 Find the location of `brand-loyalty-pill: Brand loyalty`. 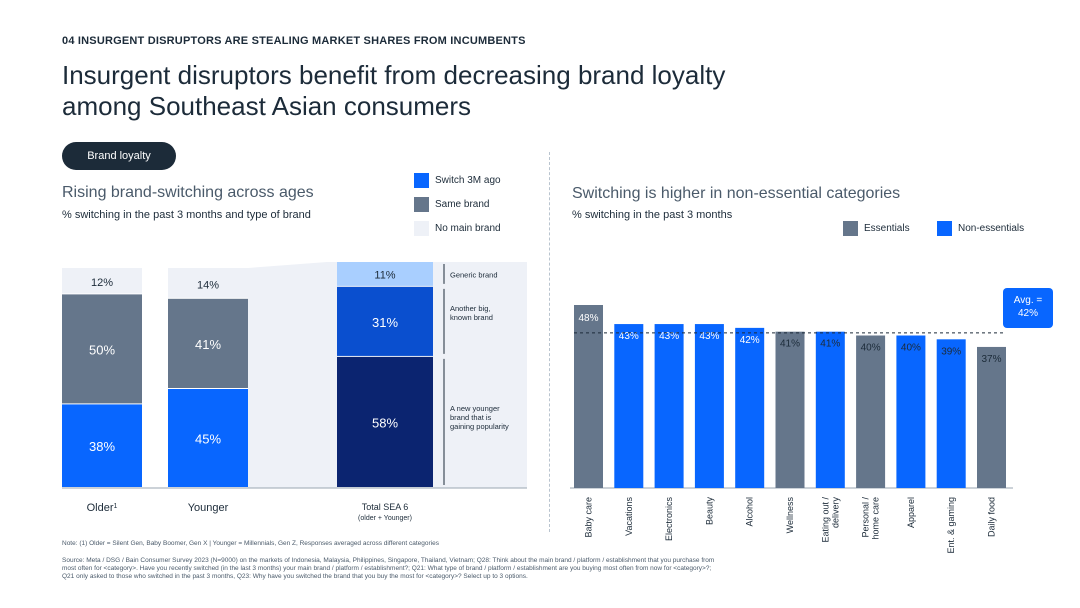

brand-loyalty-pill: Brand loyalty is located at coordinates (119, 156).